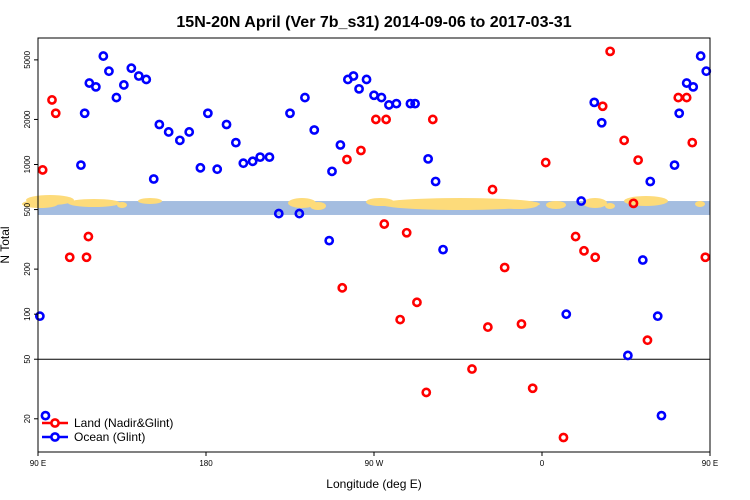 This screenshot has width=750, height=500. What do you see at coordinates (27, 164) in the screenshot?
I see `y-tick-label: 1000` at bounding box center [27, 164].